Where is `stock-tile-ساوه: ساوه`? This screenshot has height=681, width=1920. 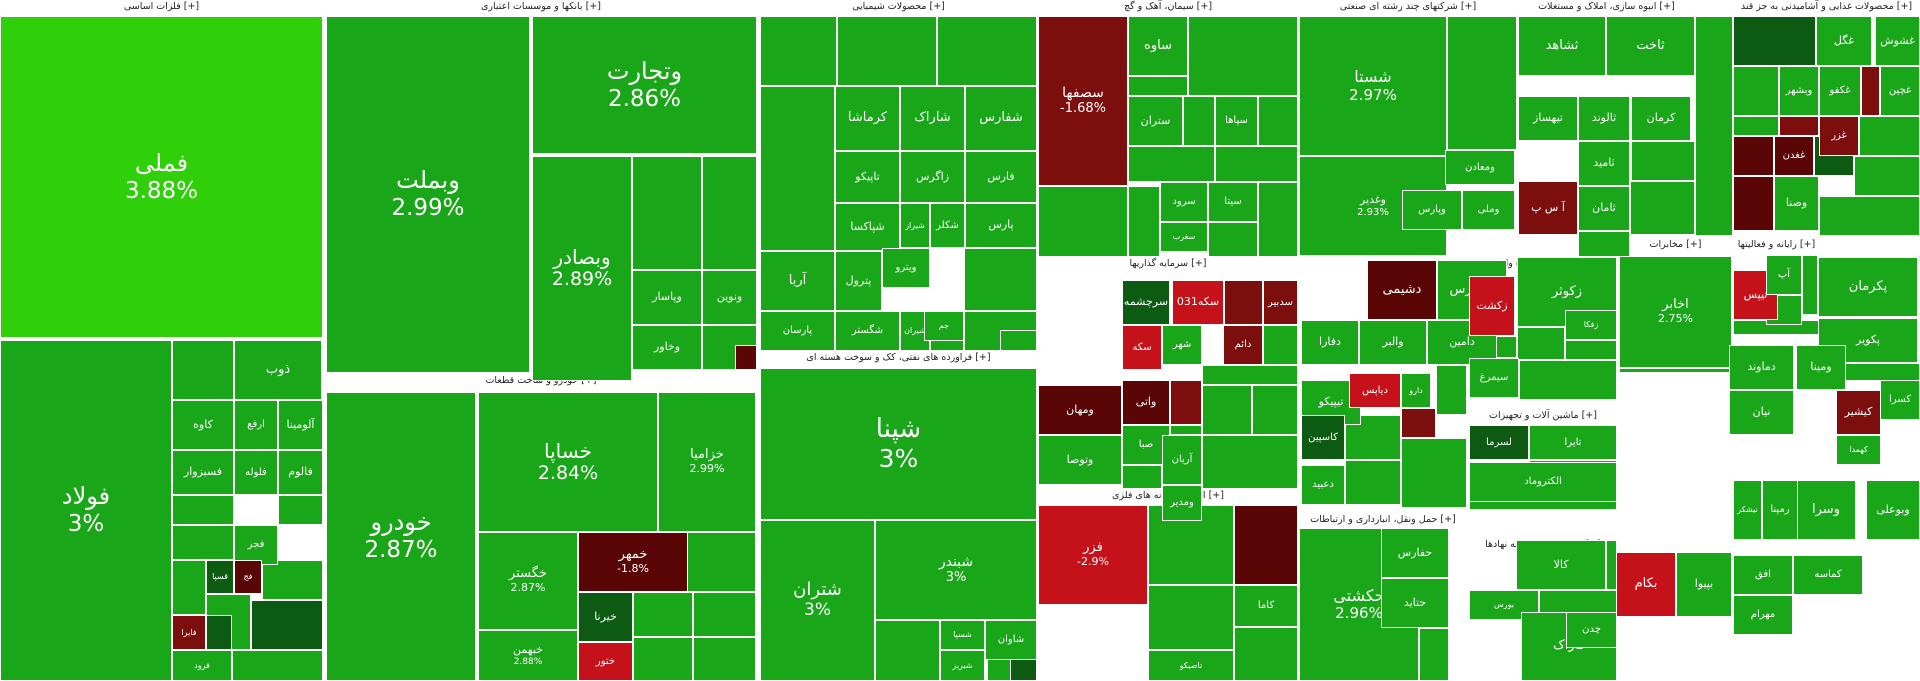 stock-tile-ساوه: ساوه is located at coordinates (1158, 46).